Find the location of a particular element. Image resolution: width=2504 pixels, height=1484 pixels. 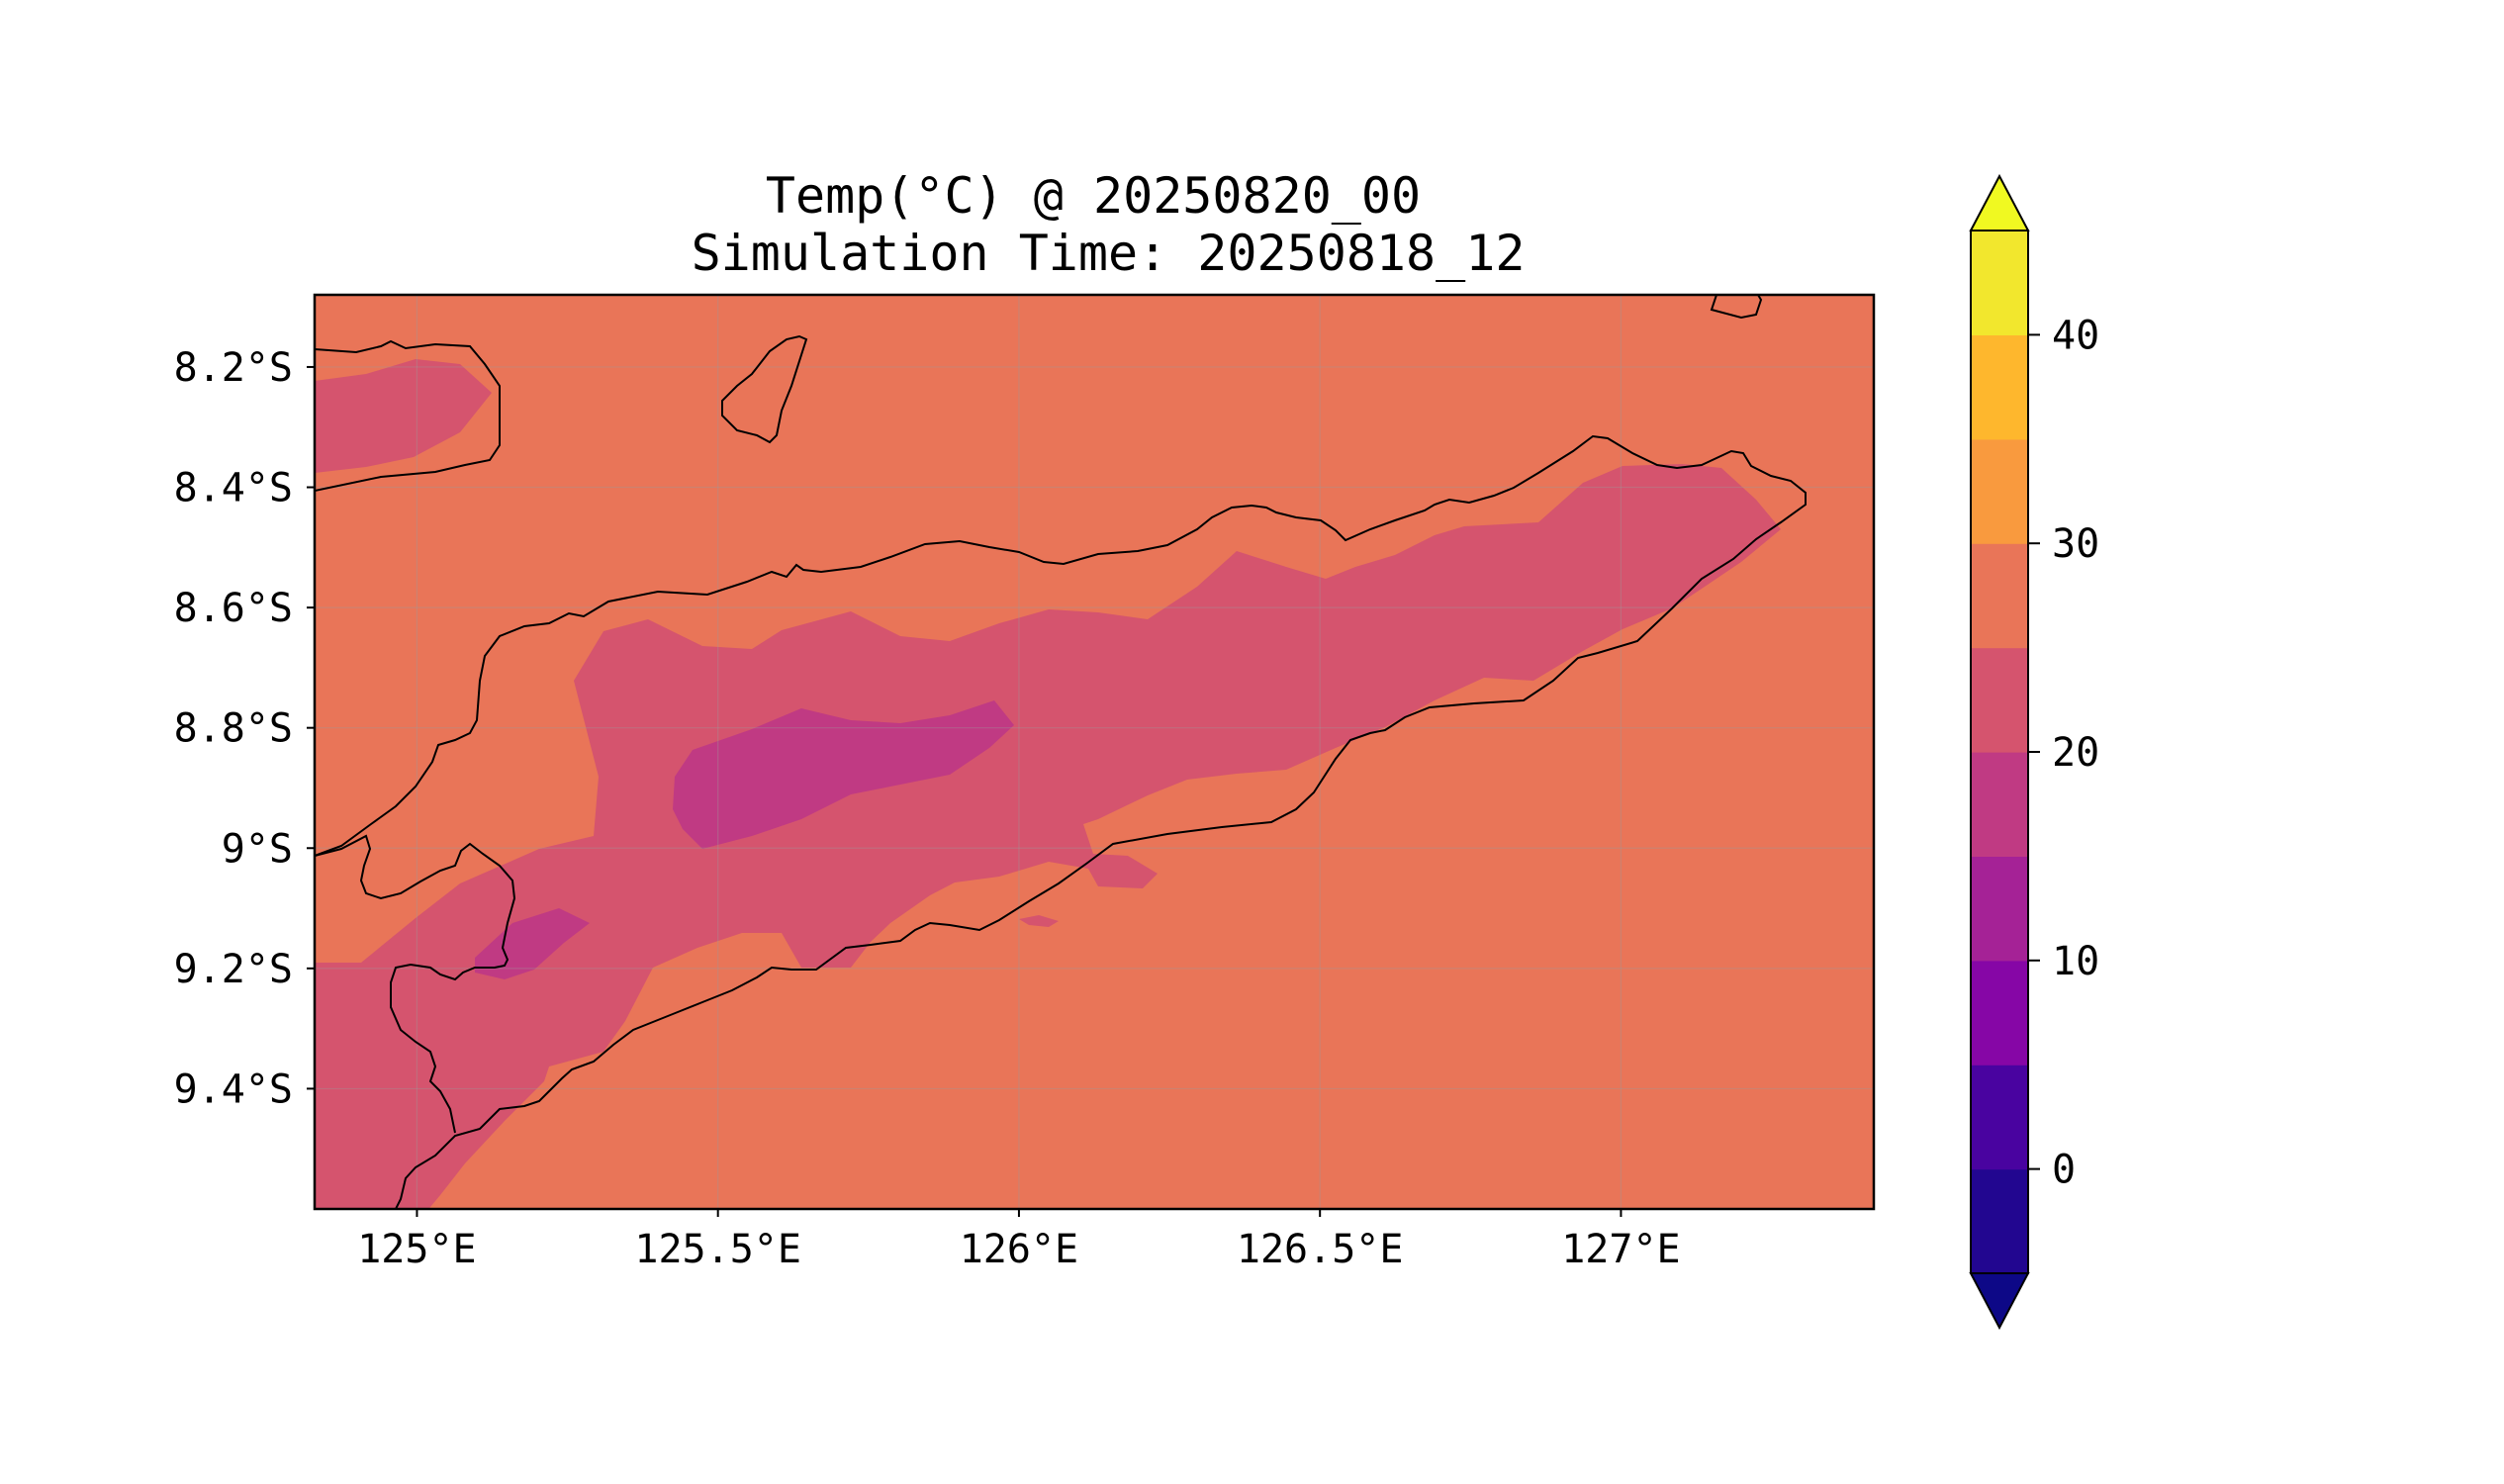

colorbar-extend-under is located at coordinates (1999, 1301).